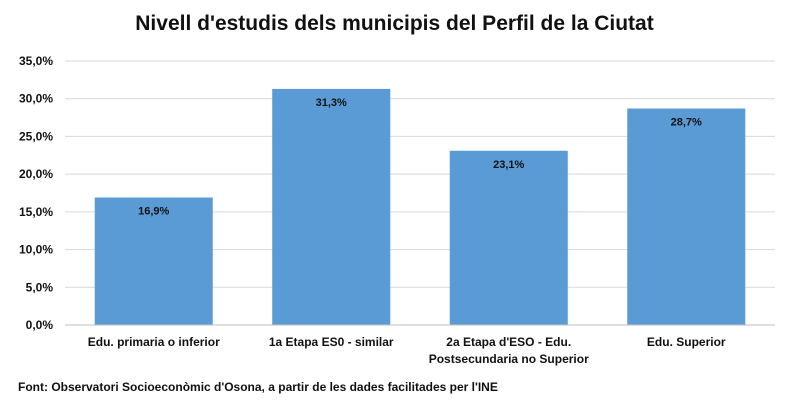 This screenshot has height=408, width=789. Describe the element at coordinates (36, 193) in the screenshot. I see `y-axis: 0,0% 5,0% 10,0% 15,0% 20,0% 25,0% 30,0% 35,0%` at that location.